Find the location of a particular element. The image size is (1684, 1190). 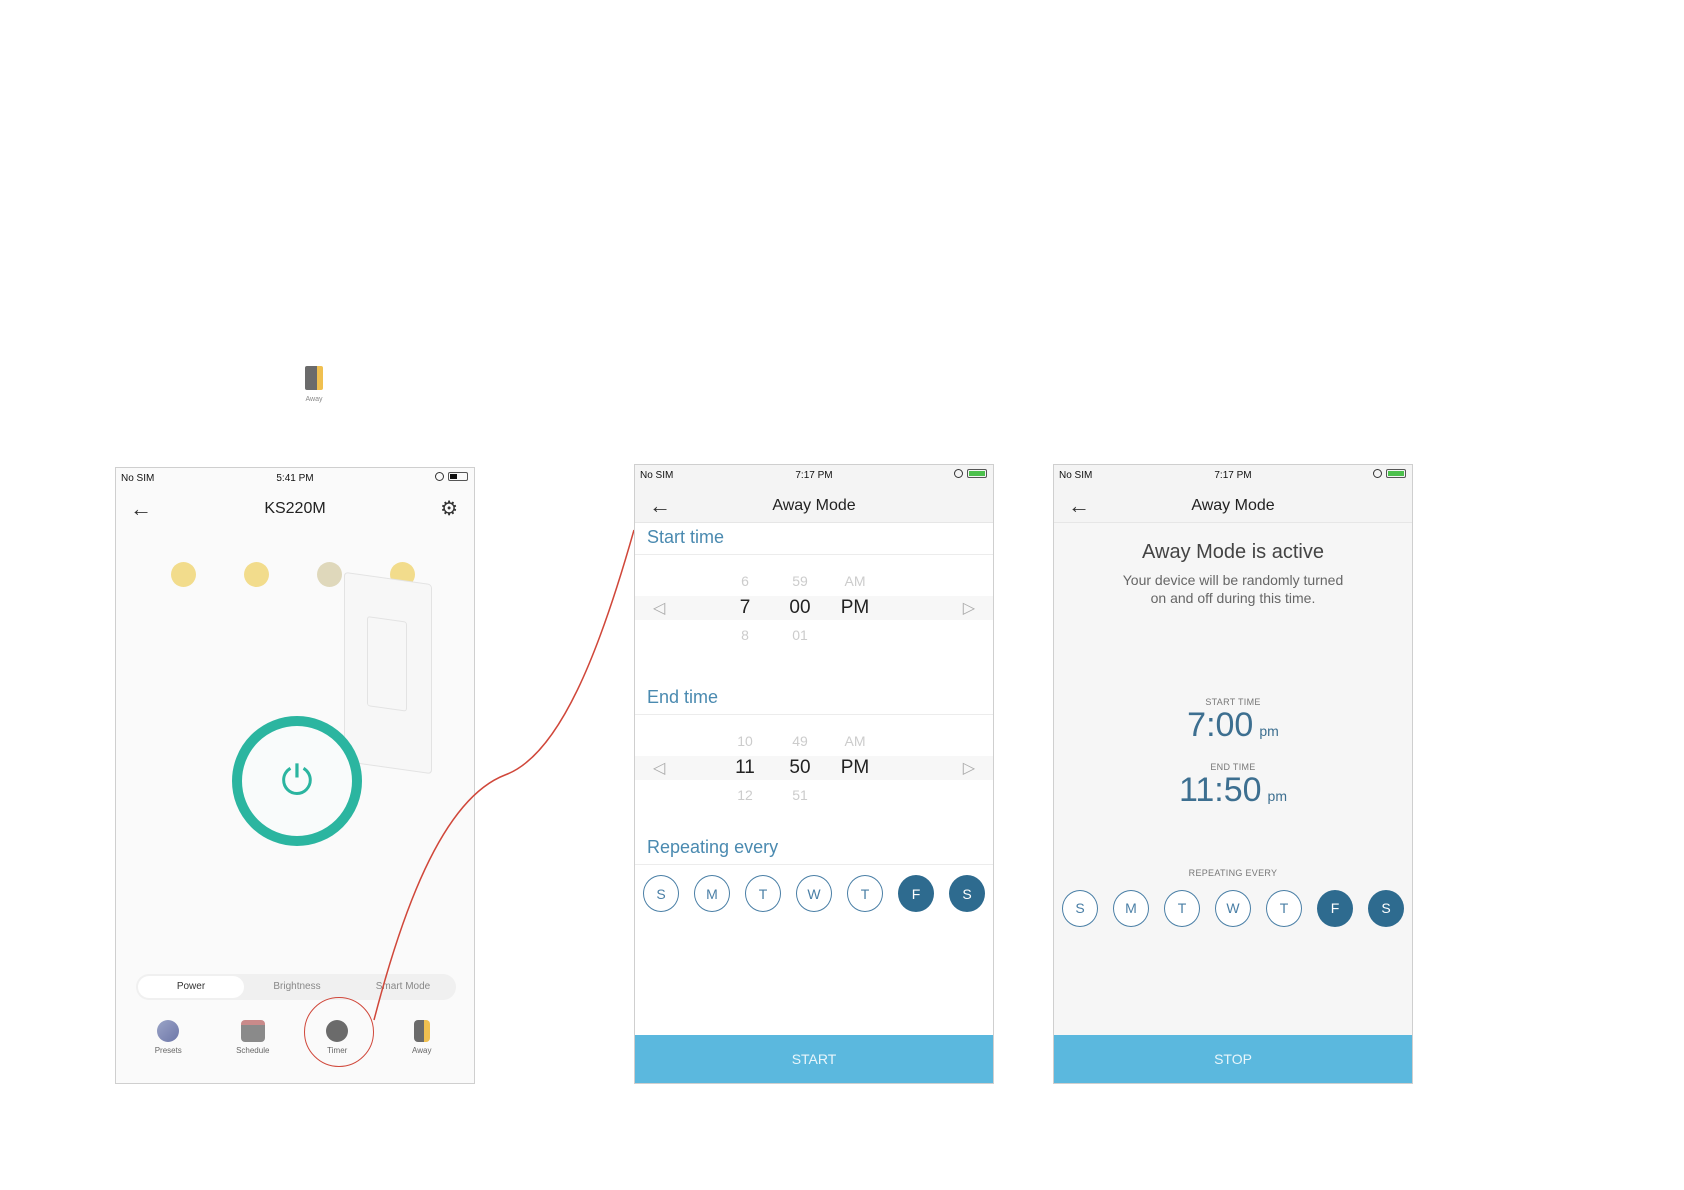

stop-button: STOP is located at coordinates (1233, 1059).